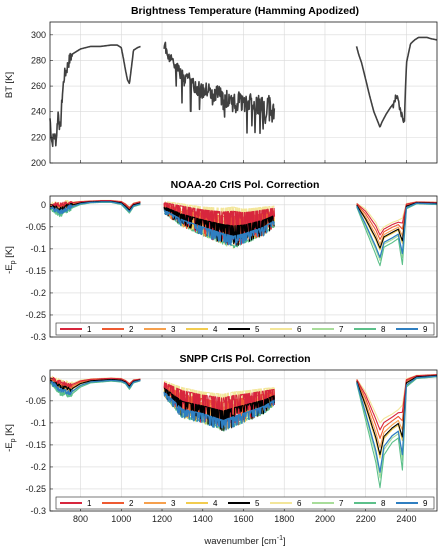  Describe the element at coordinates (38, 86) in the screenshot. I see `y-tick-label: 260` at that location.